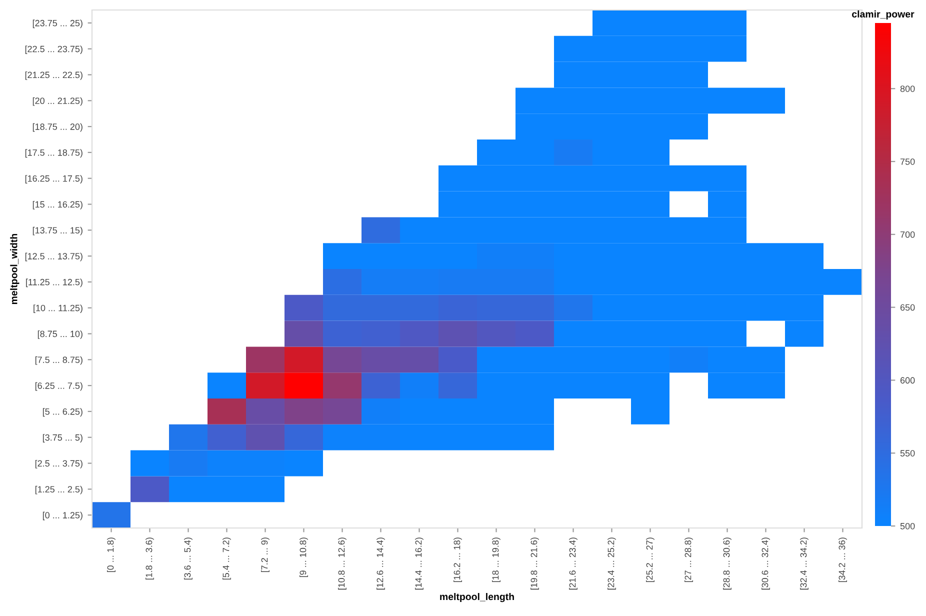  I want to click on color-bar-label: 500, so click(907, 526).